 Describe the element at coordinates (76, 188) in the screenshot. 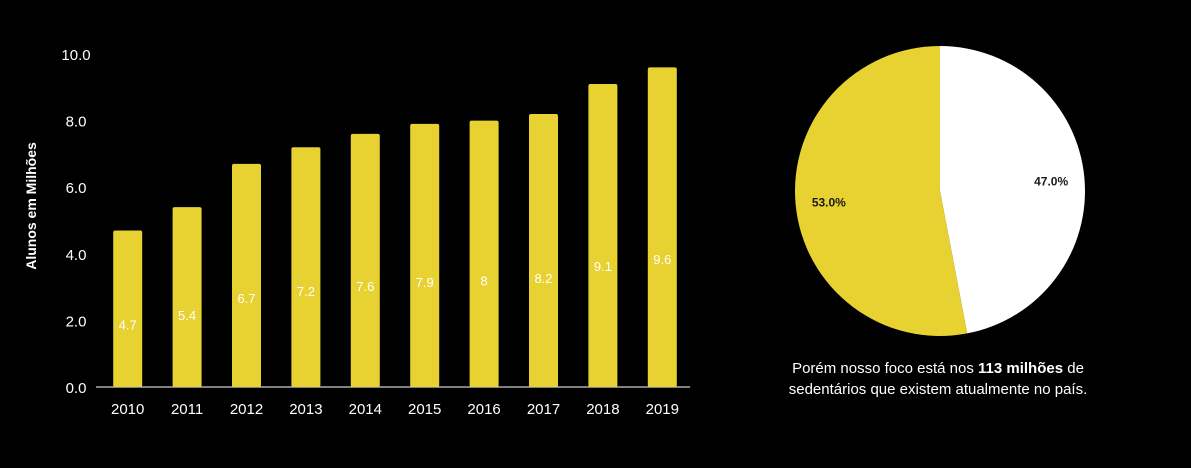

I see `y-tick-label: 6.0` at that location.